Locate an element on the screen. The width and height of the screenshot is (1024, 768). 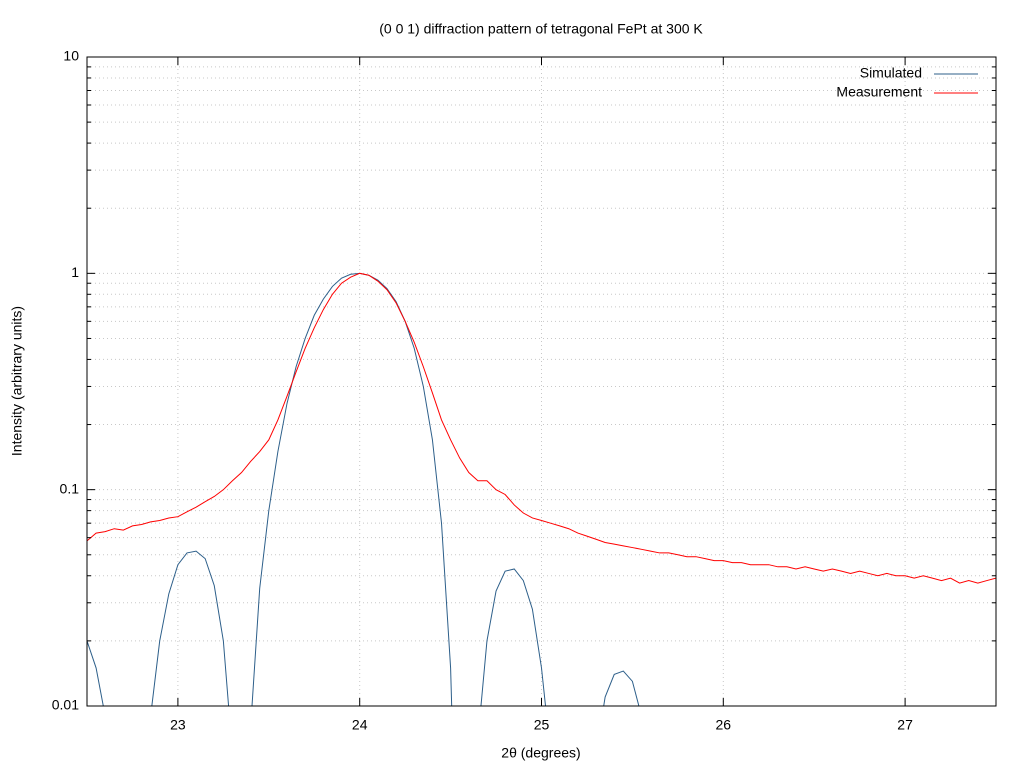
y-tick-label: 0.01 is located at coordinates (65, 705).